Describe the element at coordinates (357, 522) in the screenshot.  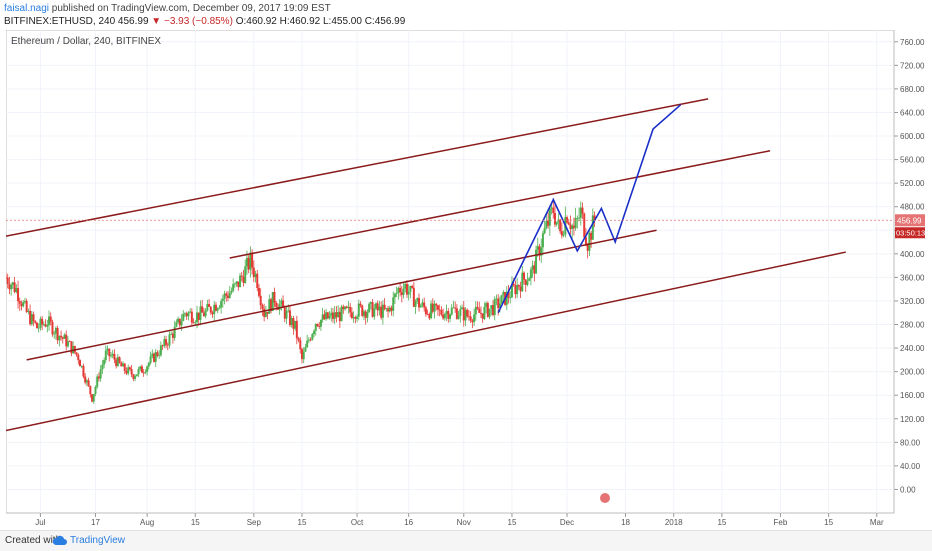
I see `x-tick-label: Oct` at that location.